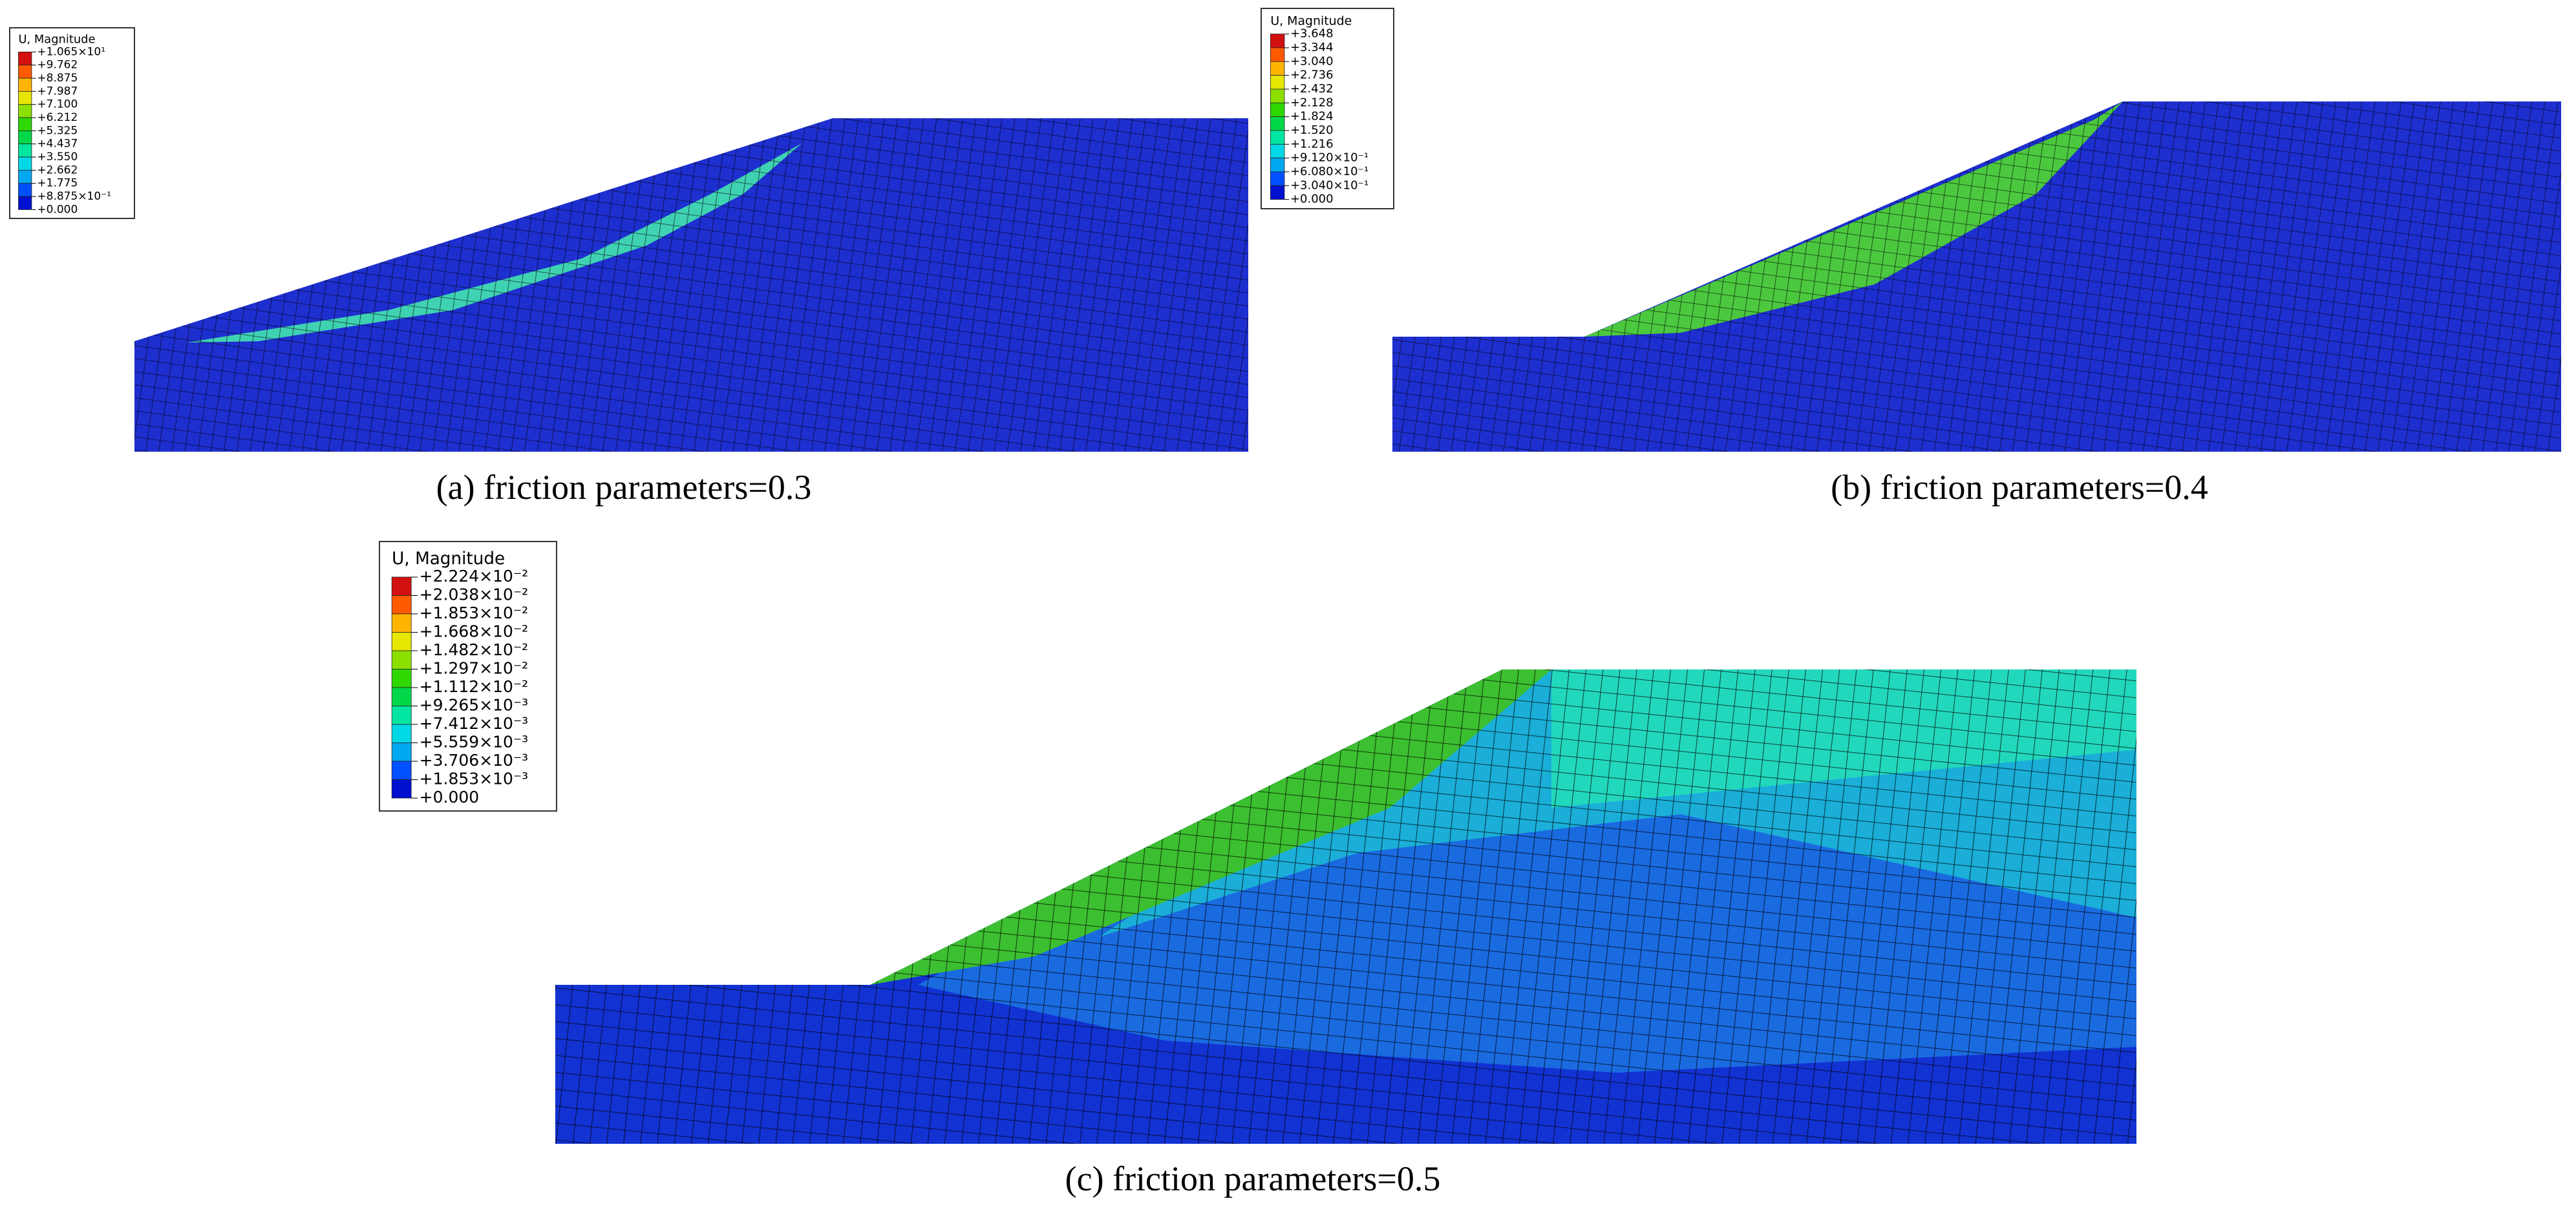  I want to click on legend-label: +4.437, so click(57, 144).